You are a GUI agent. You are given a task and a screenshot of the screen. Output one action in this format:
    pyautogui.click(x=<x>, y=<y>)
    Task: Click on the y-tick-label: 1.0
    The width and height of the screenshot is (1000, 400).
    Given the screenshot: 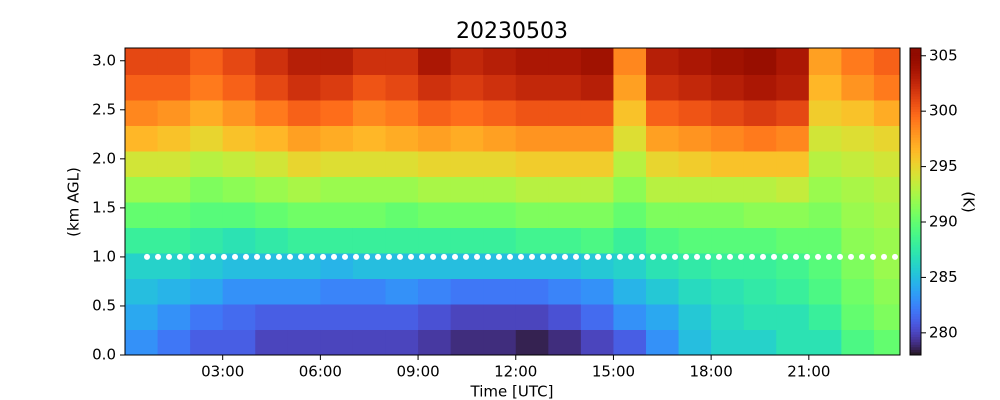 What is the action you would take?
    pyautogui.click(x=104, y=256)
    